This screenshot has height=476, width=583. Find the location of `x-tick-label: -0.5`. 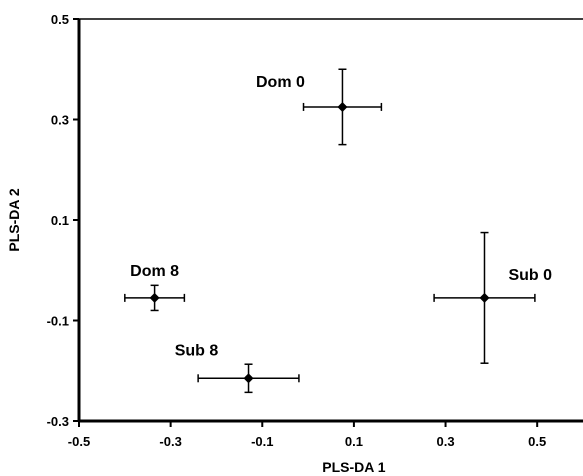

x-tick-label: -0.5 is located at coordinates (79, 441).